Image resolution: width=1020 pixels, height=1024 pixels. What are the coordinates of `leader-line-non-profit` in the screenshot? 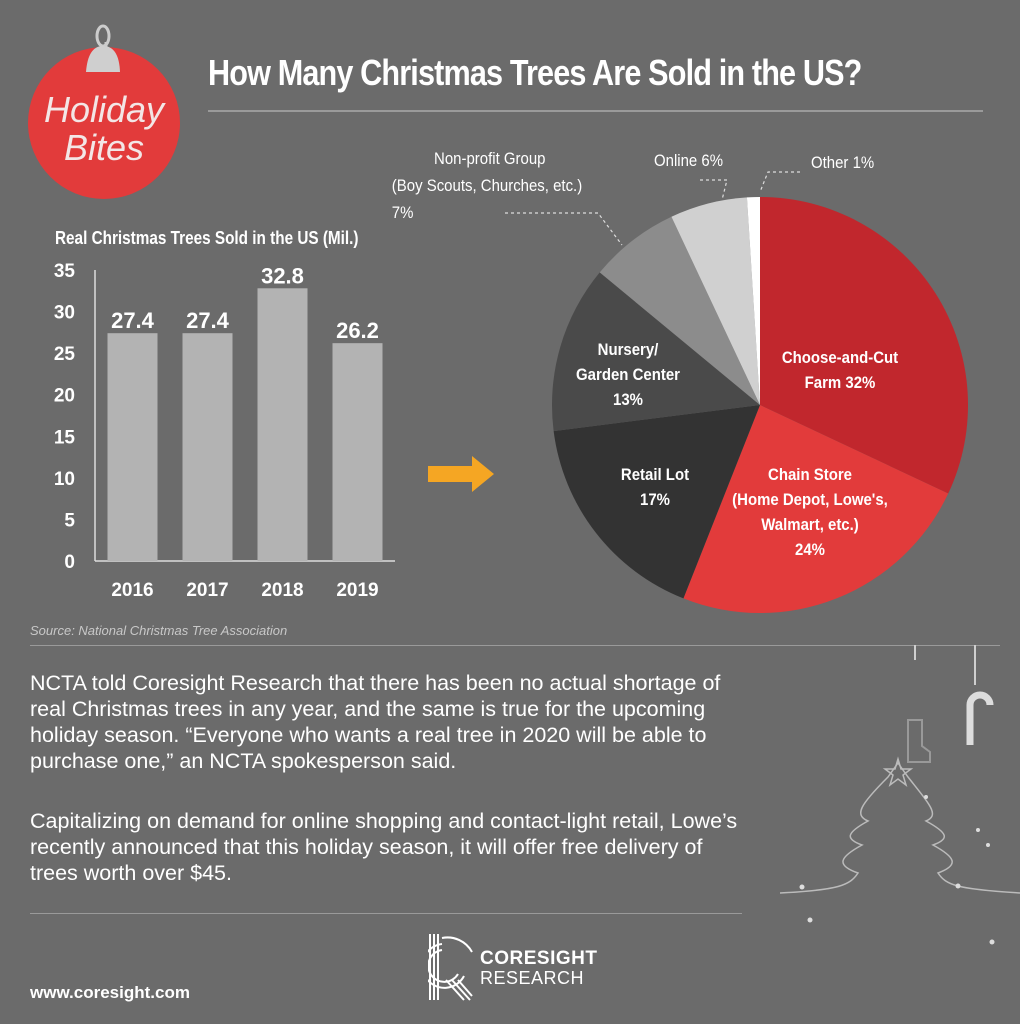 It's located at (564, 229).